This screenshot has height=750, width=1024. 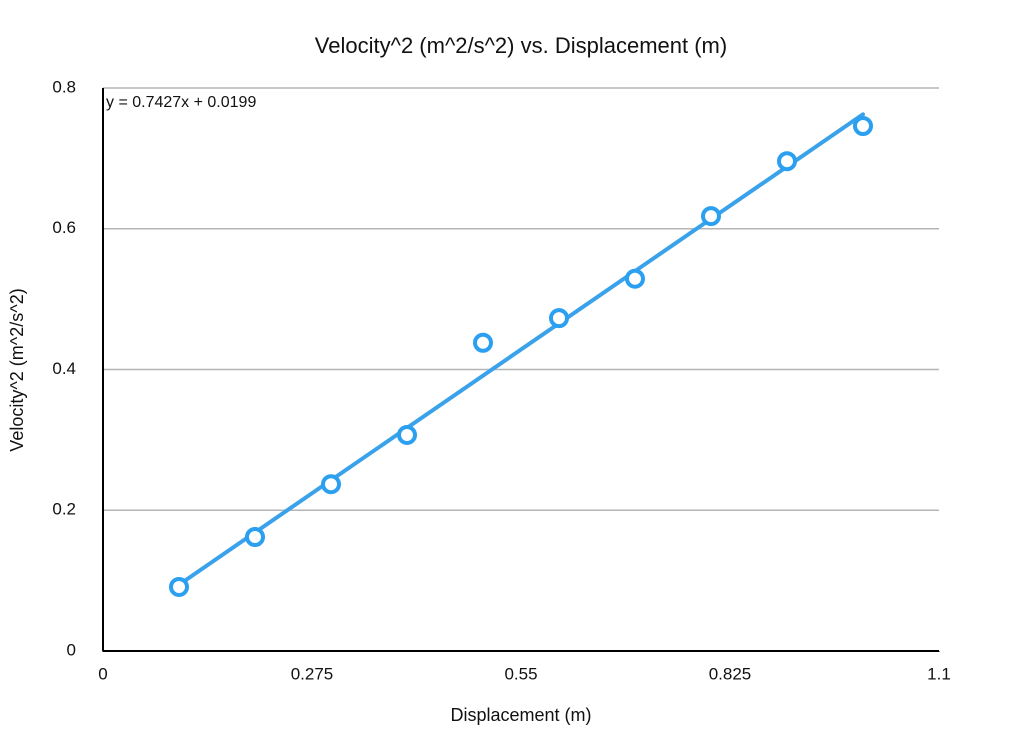 I want to click on y-tick-label: 0.8, so click(x=64, y=86).